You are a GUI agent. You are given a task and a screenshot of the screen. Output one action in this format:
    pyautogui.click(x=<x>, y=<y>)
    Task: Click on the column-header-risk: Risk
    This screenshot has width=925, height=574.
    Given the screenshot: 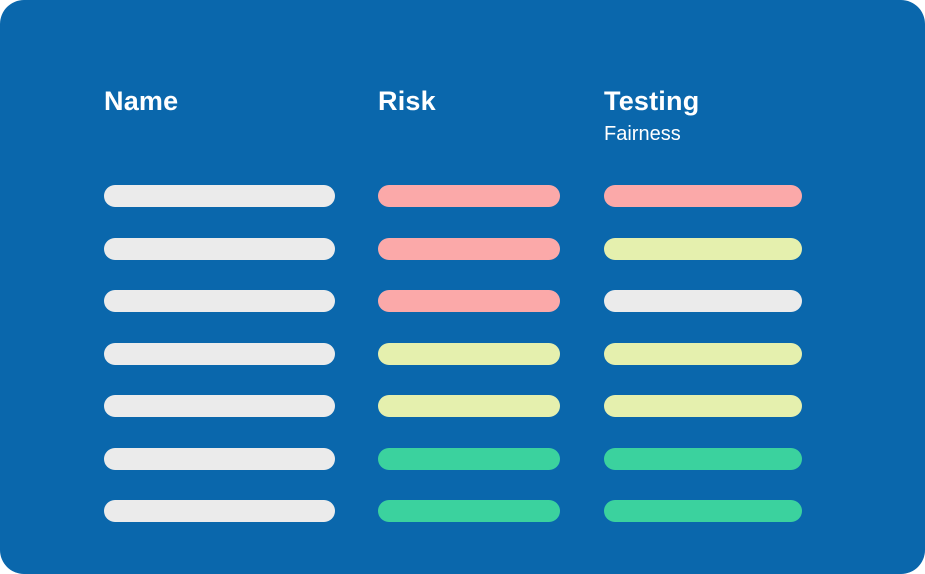 What is the action you would take?
    pyautogui.click(x=407, y=101)
    